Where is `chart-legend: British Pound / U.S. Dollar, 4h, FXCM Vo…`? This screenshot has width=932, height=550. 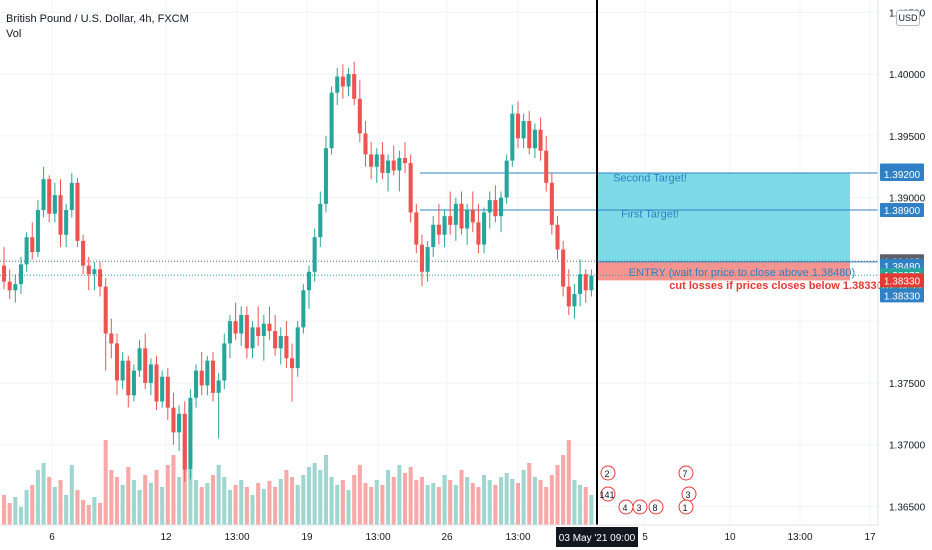 chart-legend: British Pound / U.S. Dollar, 4h, FXCM Vo… is located at coordinates (97, 27).